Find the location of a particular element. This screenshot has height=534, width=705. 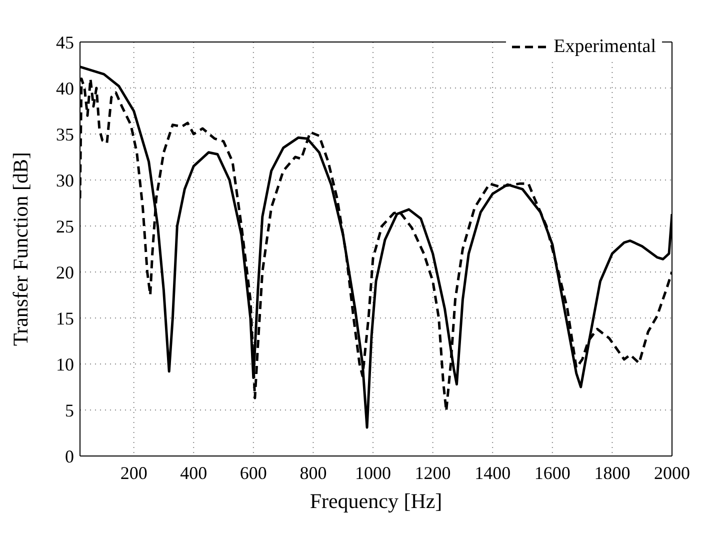

x-tick-label: 1200 is located at coordinates (432, 472).